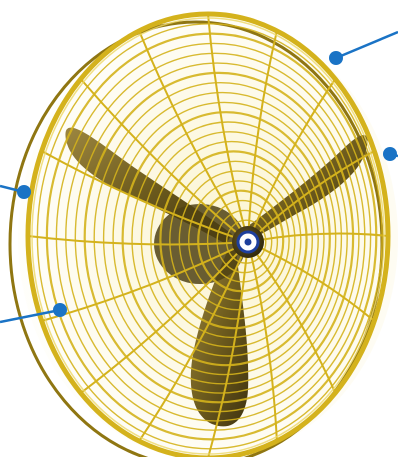 The height and width of the screenshot is (457, 398). I want to click on callout-dot-top-right, so click(336, 58).